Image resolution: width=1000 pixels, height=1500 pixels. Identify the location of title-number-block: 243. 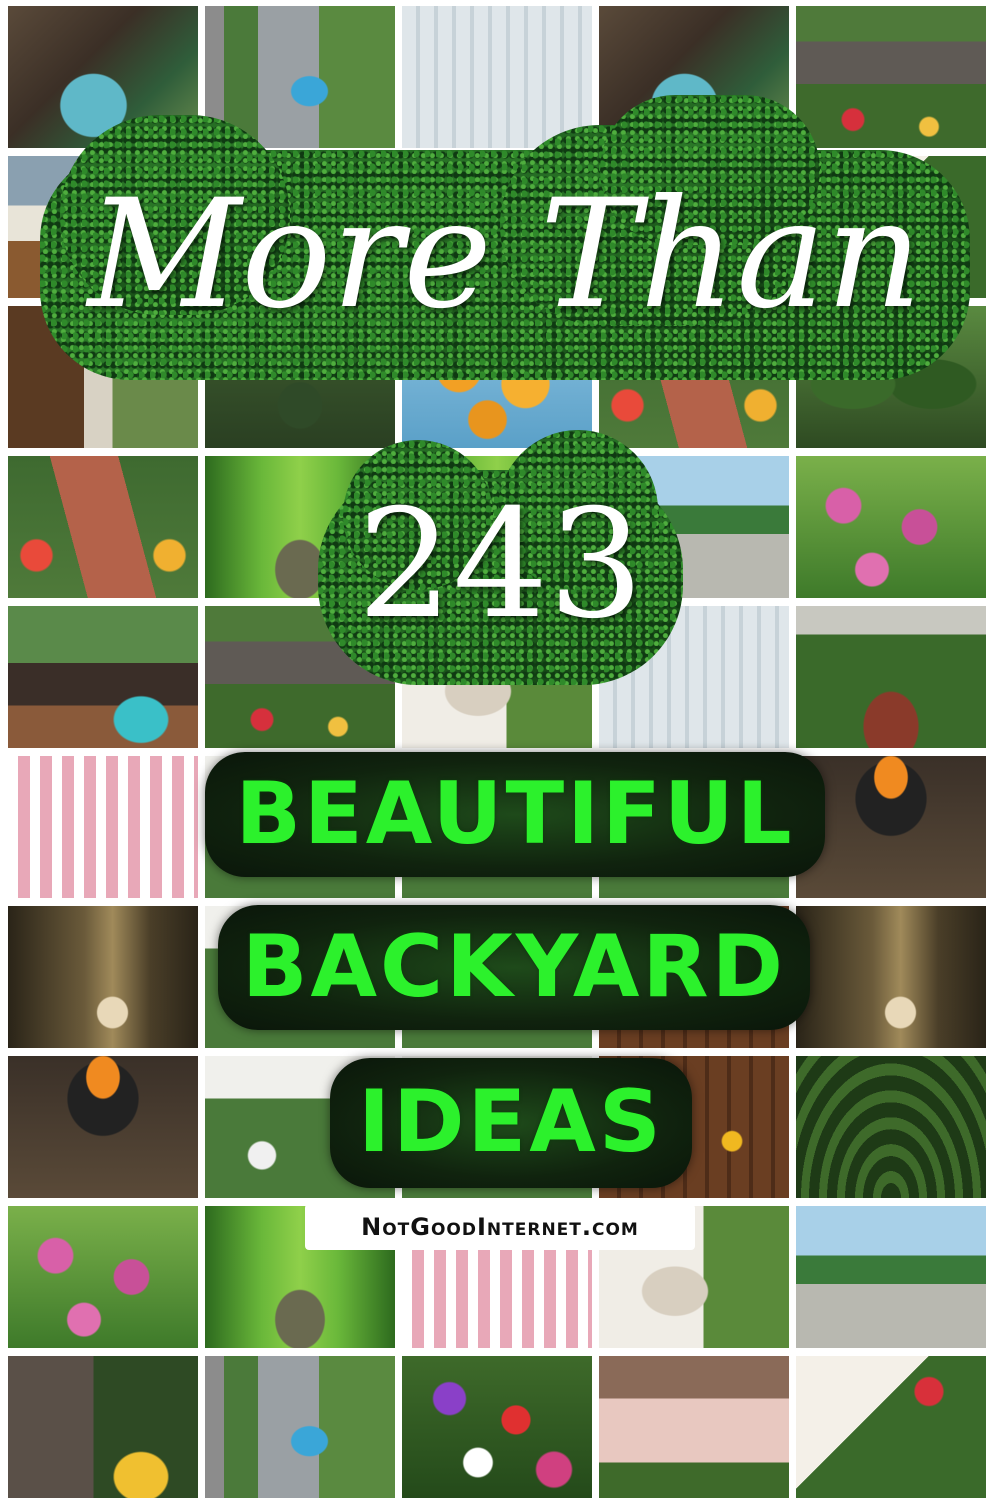
(500, 557).